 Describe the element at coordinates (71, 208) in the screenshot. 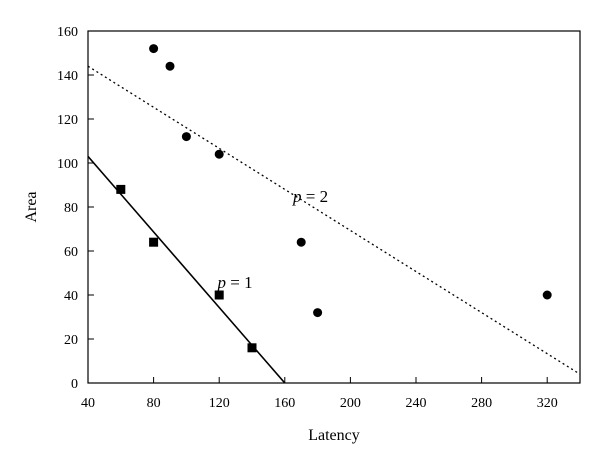

I see `y-tick-label: 80` at that location.